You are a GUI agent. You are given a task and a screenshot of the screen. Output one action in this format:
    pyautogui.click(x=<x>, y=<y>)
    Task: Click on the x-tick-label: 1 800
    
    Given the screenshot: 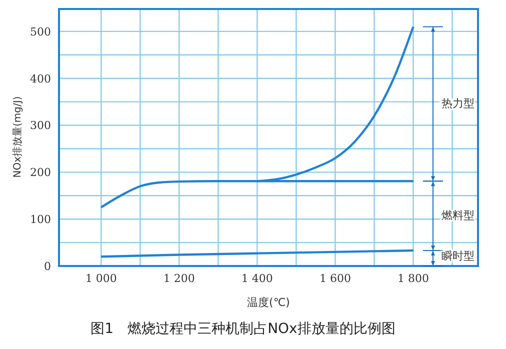 What is the action you would take?
    pyautogui.click(x=413, y=278)
    